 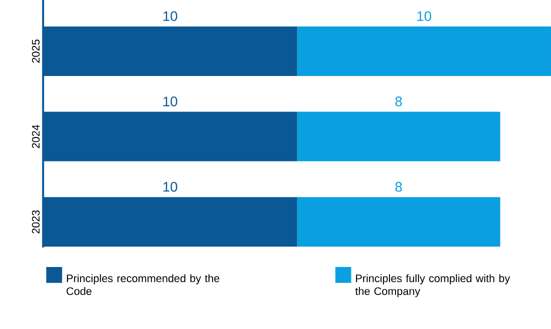 I want to click on y-tick-label: 2025, so click(x=36, y=51).